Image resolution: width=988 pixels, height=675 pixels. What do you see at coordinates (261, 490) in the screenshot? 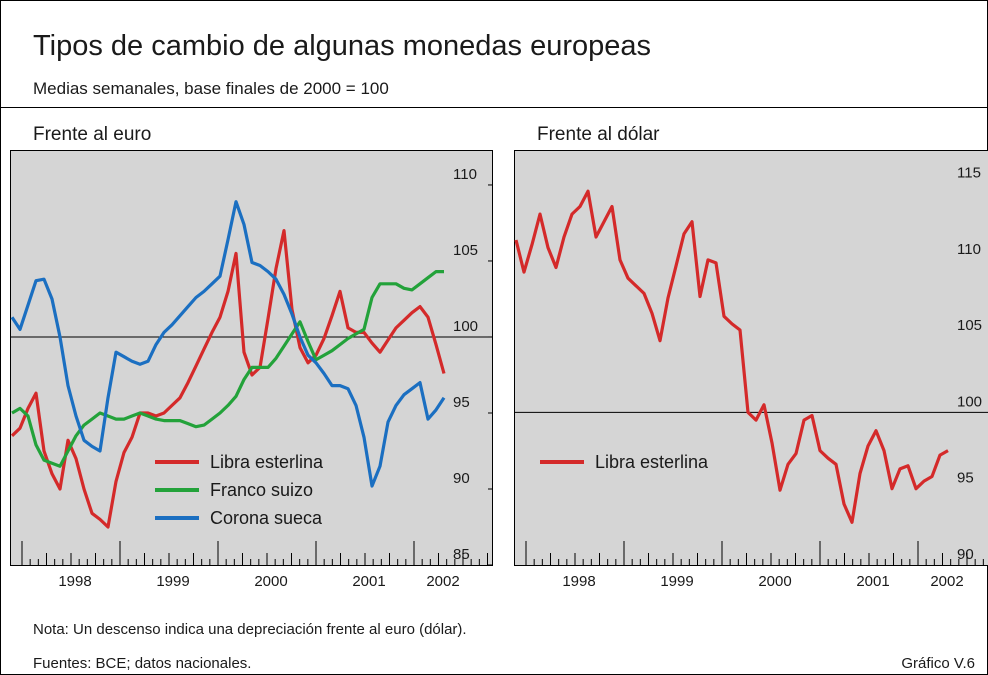
I see `legend-label: Franco suizo` at bounding box center [261, 490].